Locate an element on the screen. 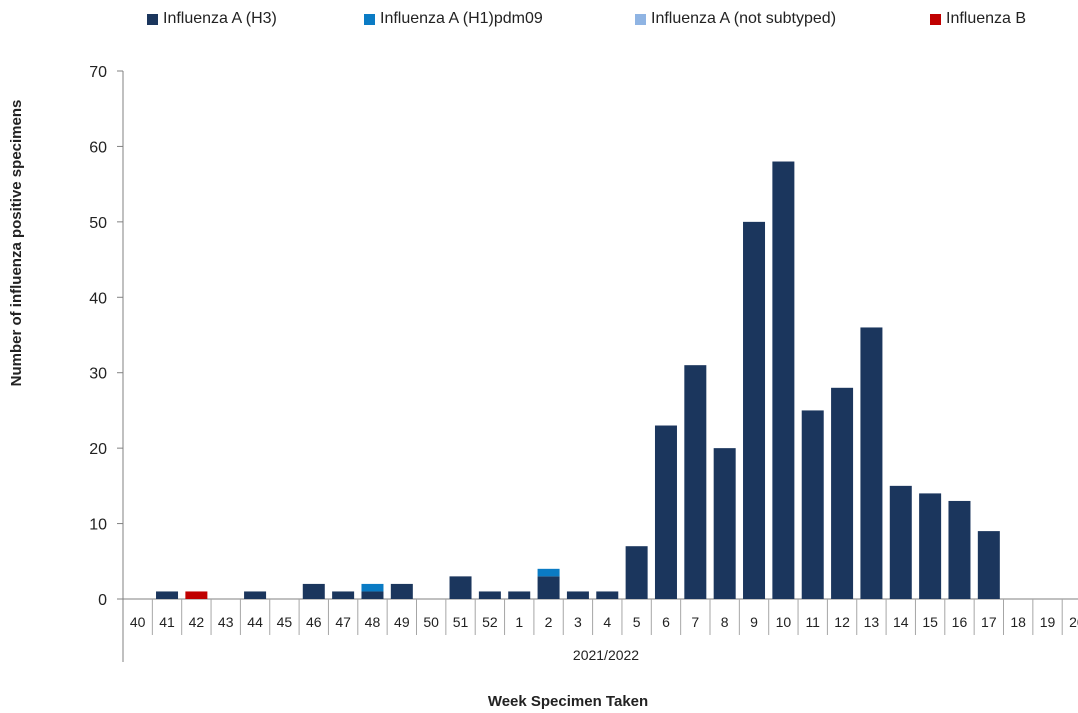  legend-swatch-influenza-b is located at coordinates (935, 19).